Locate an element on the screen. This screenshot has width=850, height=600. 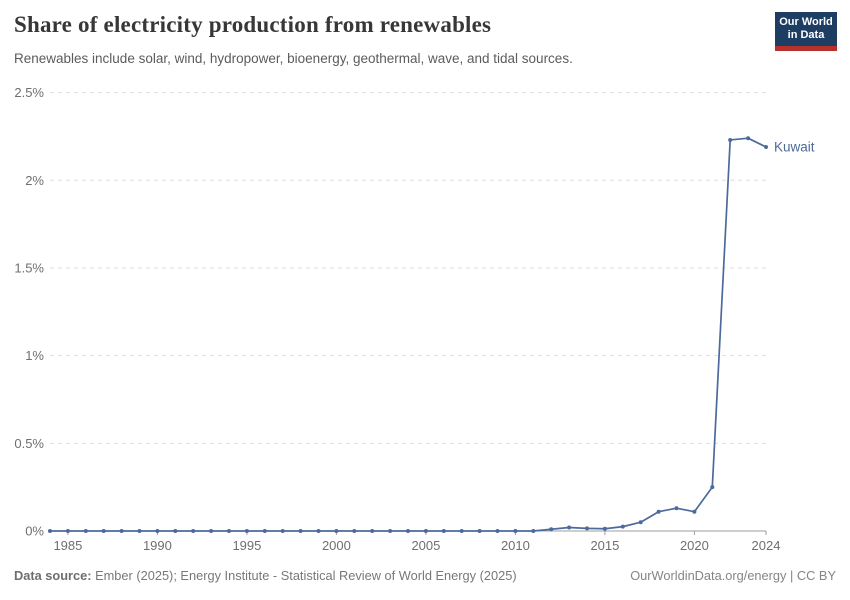
x-tick-label: 2010 is located at coordinates (515, 545).